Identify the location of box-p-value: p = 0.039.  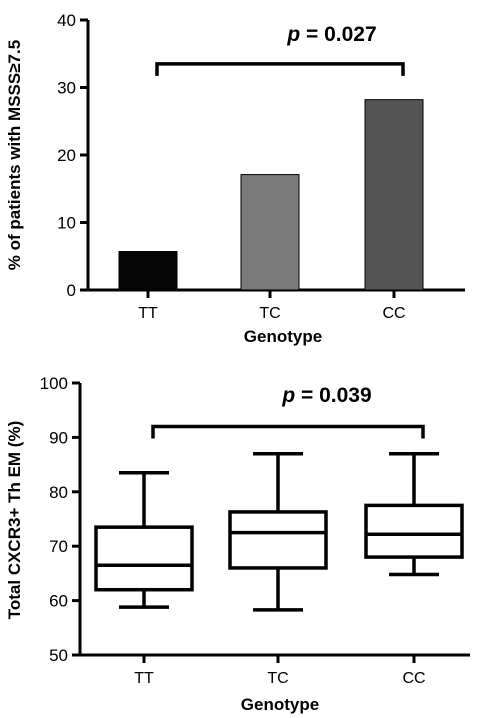
(326, 395).